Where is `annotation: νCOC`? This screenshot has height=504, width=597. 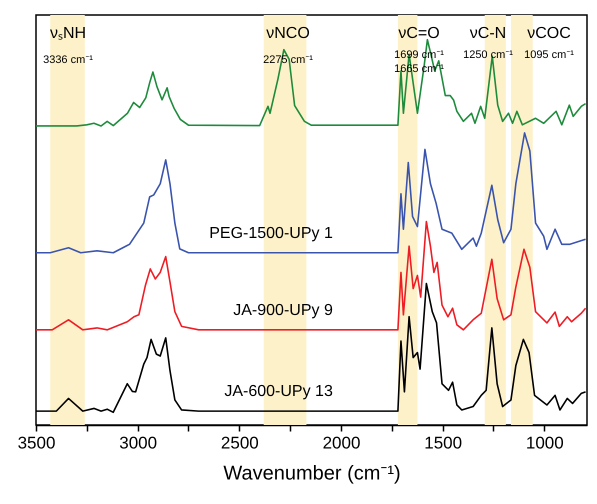
annotation: νCOC is located at coordinates (549, 33).